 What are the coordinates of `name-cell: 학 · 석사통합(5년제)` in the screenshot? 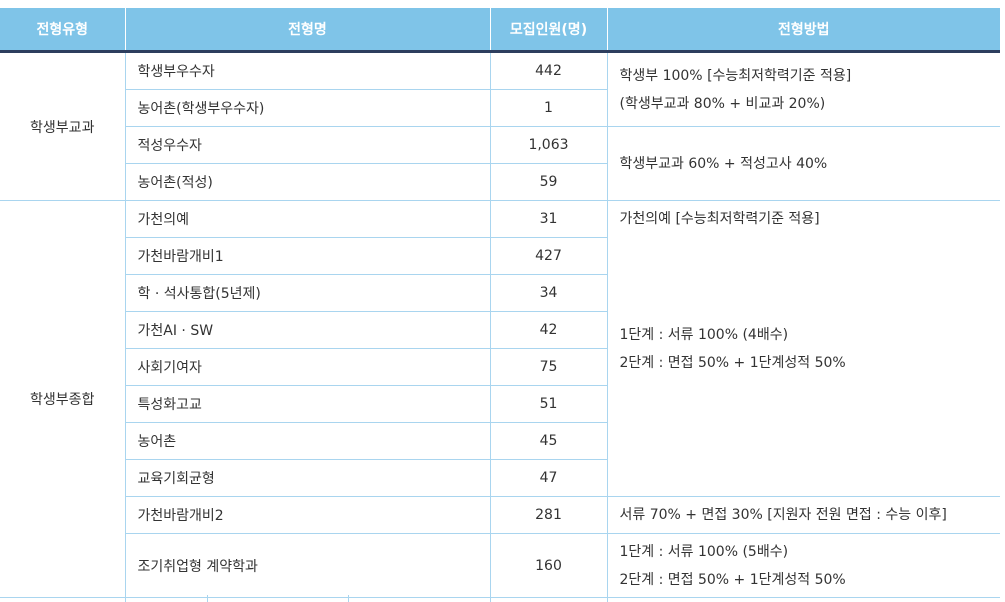 It's located at (308, 293).